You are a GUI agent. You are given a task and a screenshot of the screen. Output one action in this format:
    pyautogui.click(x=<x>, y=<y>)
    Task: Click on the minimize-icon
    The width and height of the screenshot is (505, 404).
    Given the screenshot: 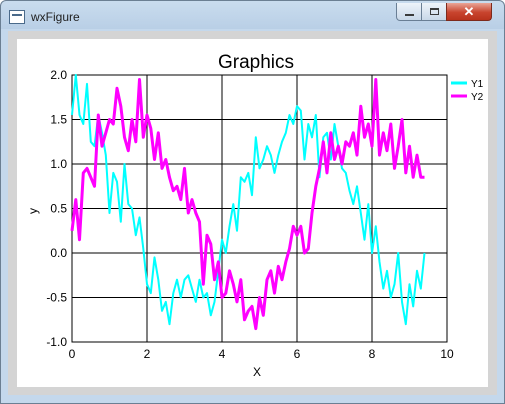 What is the action you would take?
    pyautogui.click(x=409, y=14)
    